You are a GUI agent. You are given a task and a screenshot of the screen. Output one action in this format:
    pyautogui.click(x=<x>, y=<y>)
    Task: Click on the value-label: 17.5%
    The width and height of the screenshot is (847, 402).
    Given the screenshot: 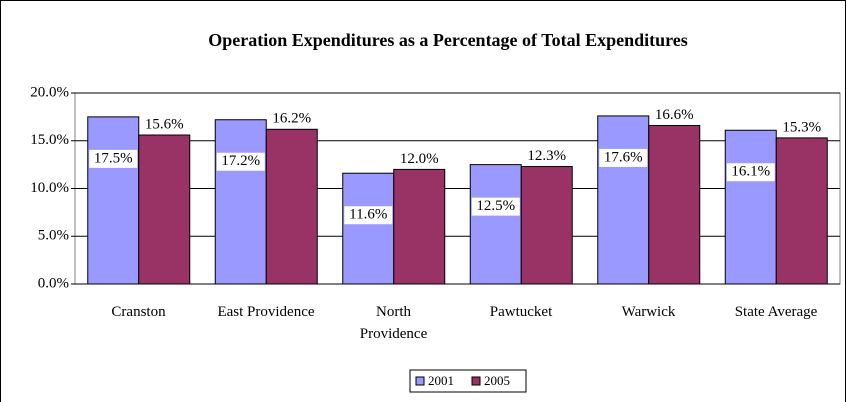 What is the action you would take?
    pyautogui.click(x=113, y=158)
    